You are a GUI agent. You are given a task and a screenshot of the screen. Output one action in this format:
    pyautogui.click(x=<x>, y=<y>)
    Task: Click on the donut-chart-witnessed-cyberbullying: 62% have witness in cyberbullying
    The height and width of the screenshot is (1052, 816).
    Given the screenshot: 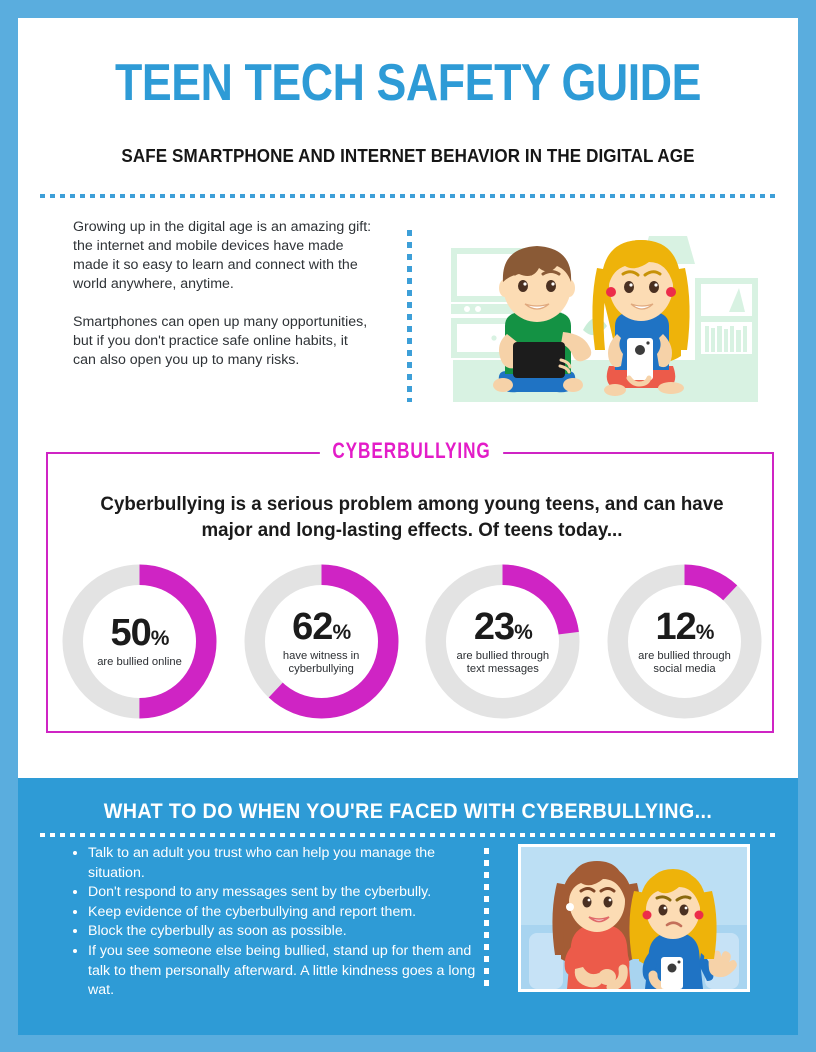 What is the action you would take?
    pyautogui.click(x=321, y=641)
    